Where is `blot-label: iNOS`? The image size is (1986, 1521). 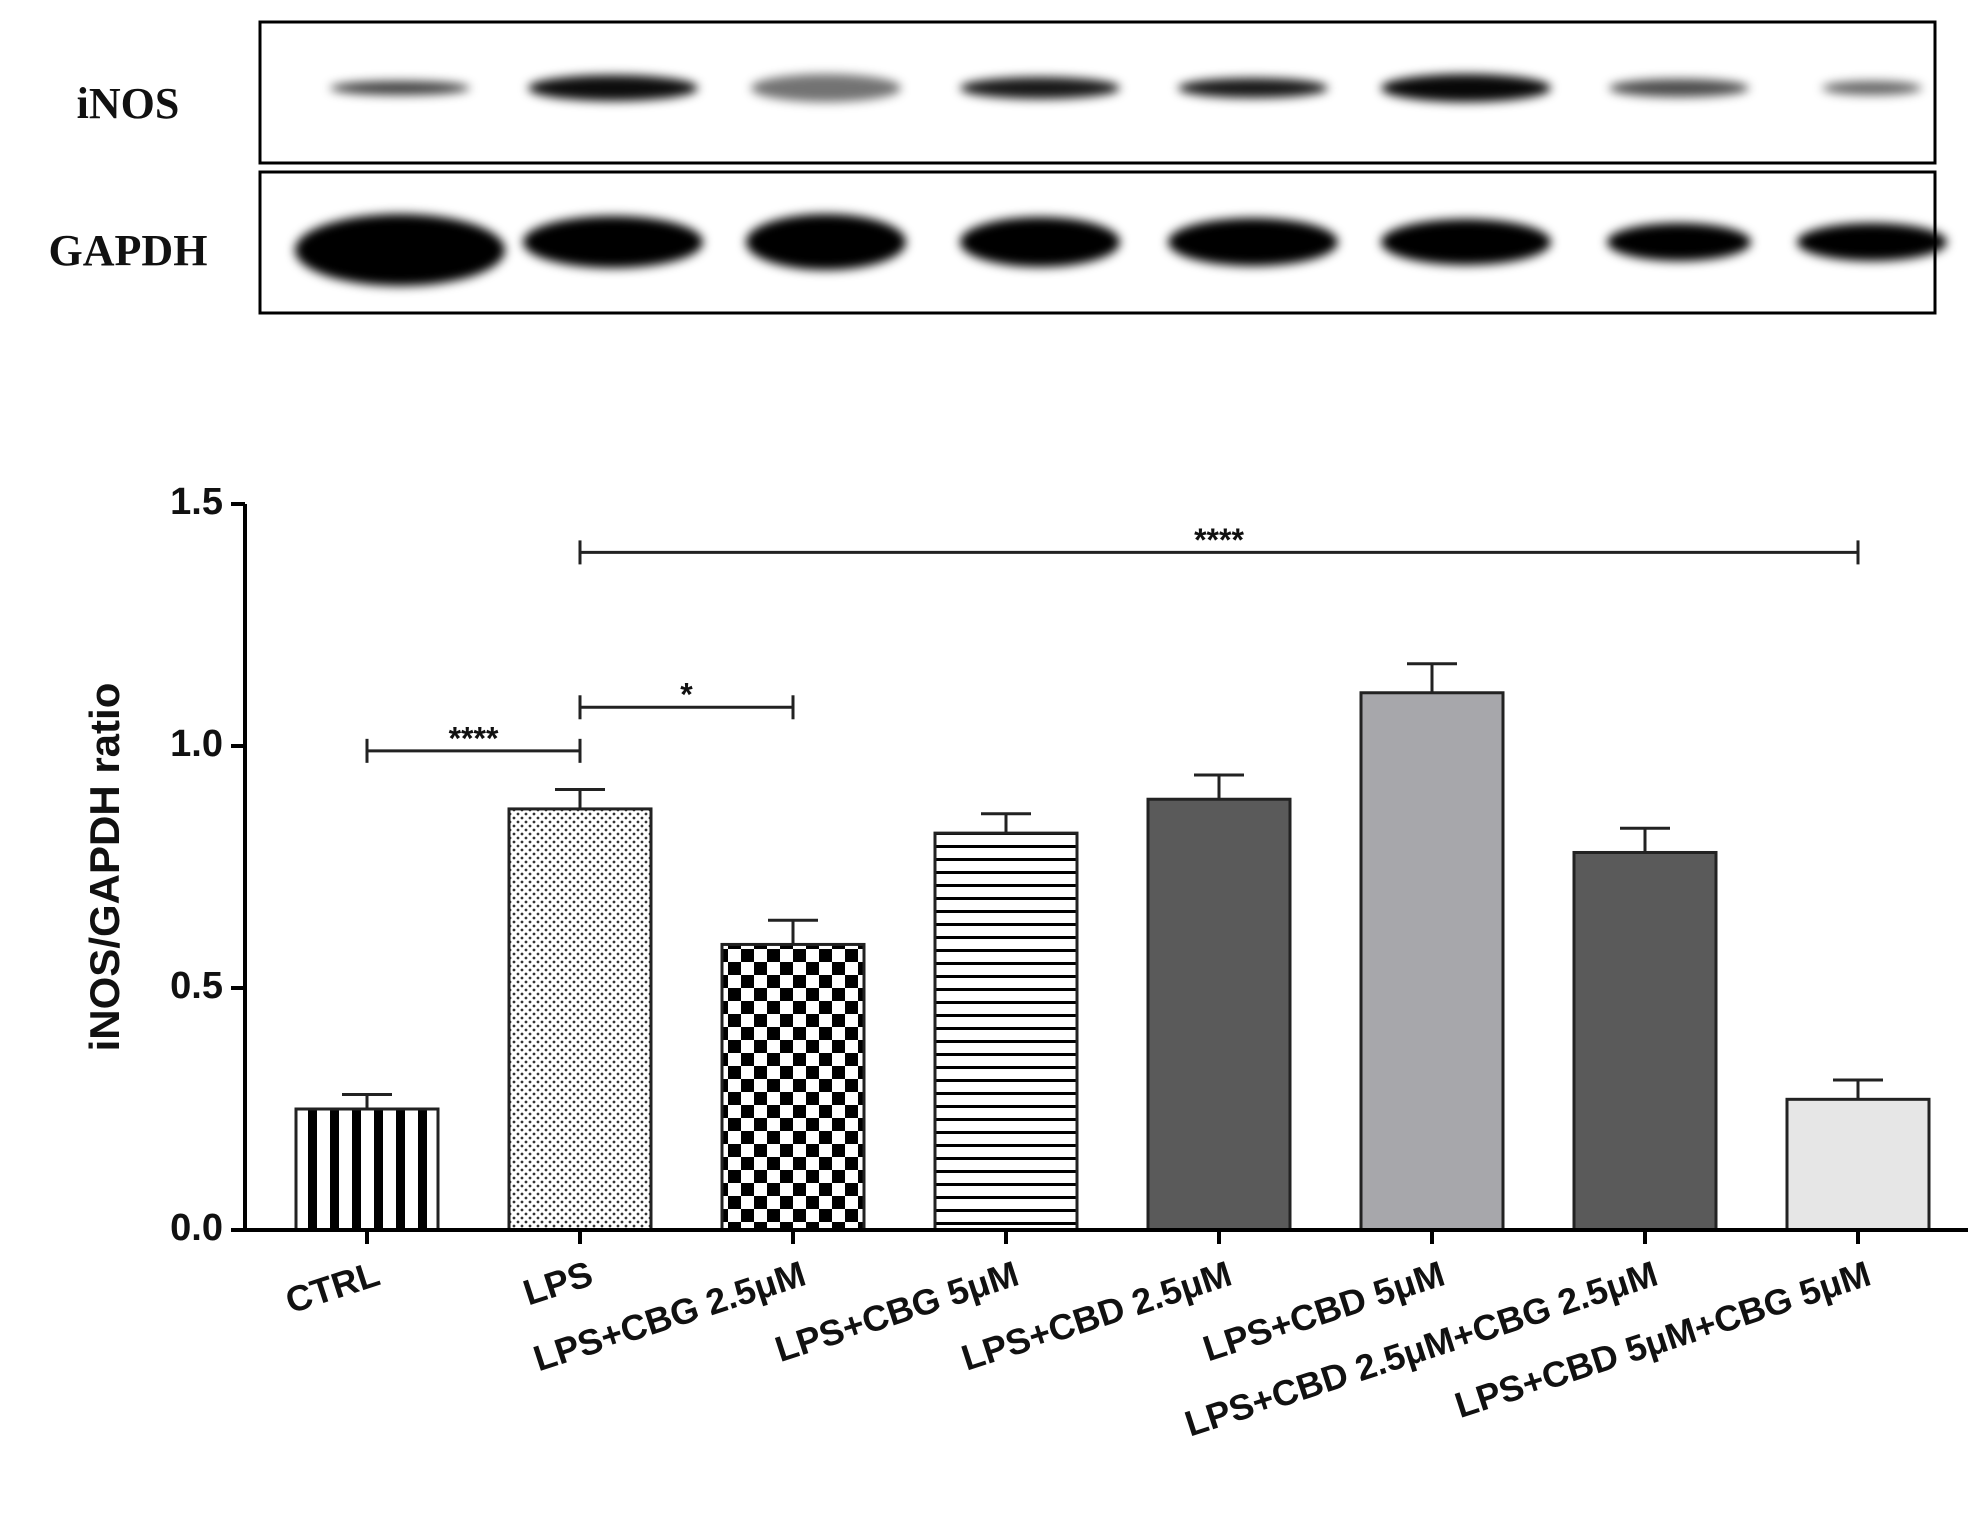
blot-label: iNOS is located at coordinates (128, 103).